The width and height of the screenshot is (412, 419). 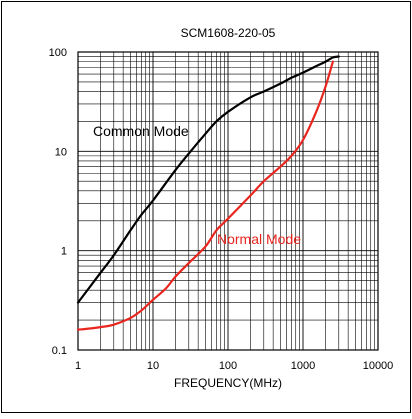 What do you see at coordinates (64, 252) in the screenshot?
I see `y-tick-label: 1` at bounding box center [64, 252].